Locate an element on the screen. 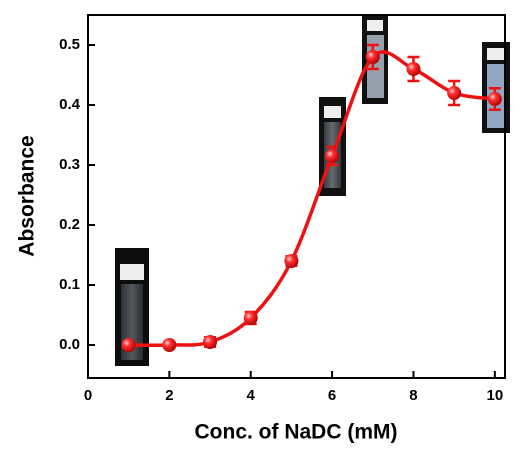 Image resolution: width=531 pixels, height=452 pixels. y-tick-label: 0.2 is located at coordinates (69, 224).